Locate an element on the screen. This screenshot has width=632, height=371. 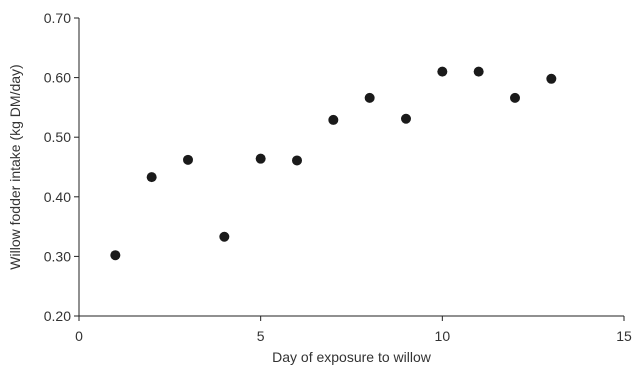
x-axis-title: Day of exposure to willow is located at coordinates (352, 357).